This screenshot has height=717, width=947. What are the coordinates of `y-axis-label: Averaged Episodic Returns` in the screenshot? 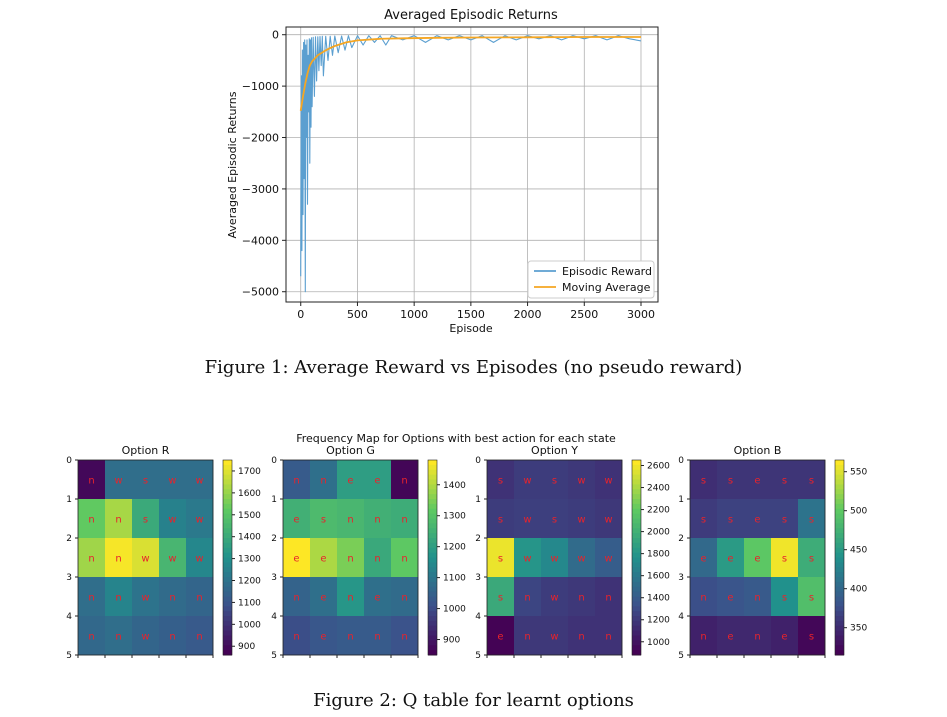 It's located at (232, 164).